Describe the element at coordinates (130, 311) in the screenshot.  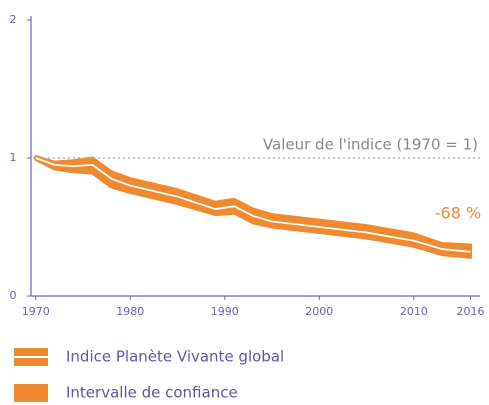
I see `x-tick-label: 1980` at that location.